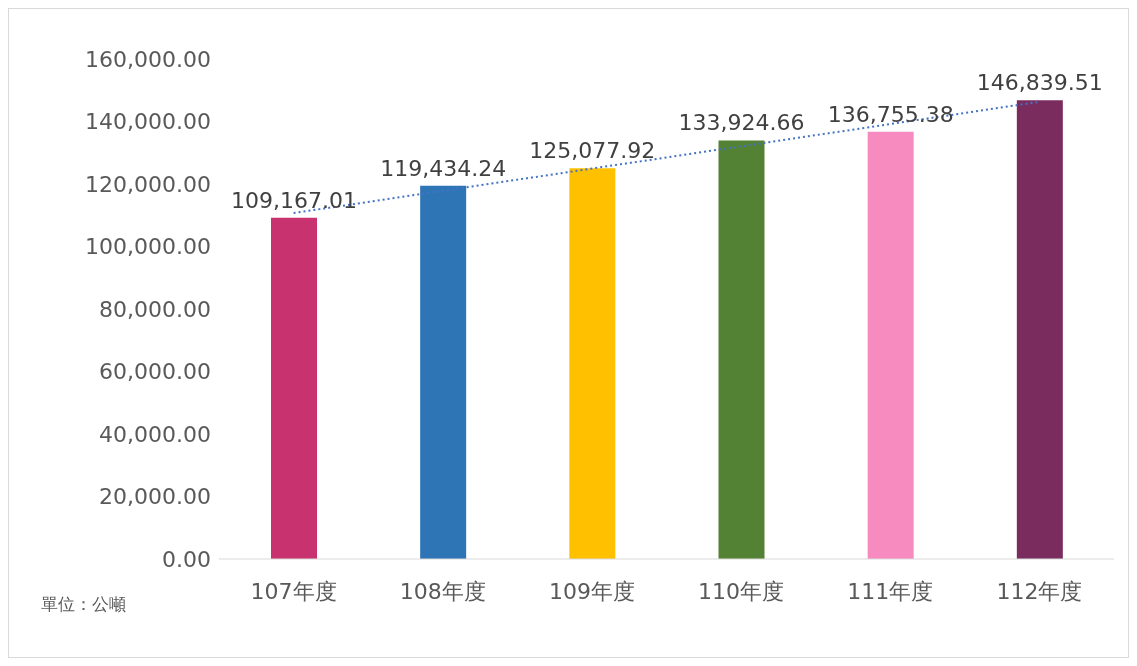 This screenshot has height=666, width=1137. Describe the element at coordinates (293, 591) in the screenshot. I see `x-tick-label: 107年度` at that location.